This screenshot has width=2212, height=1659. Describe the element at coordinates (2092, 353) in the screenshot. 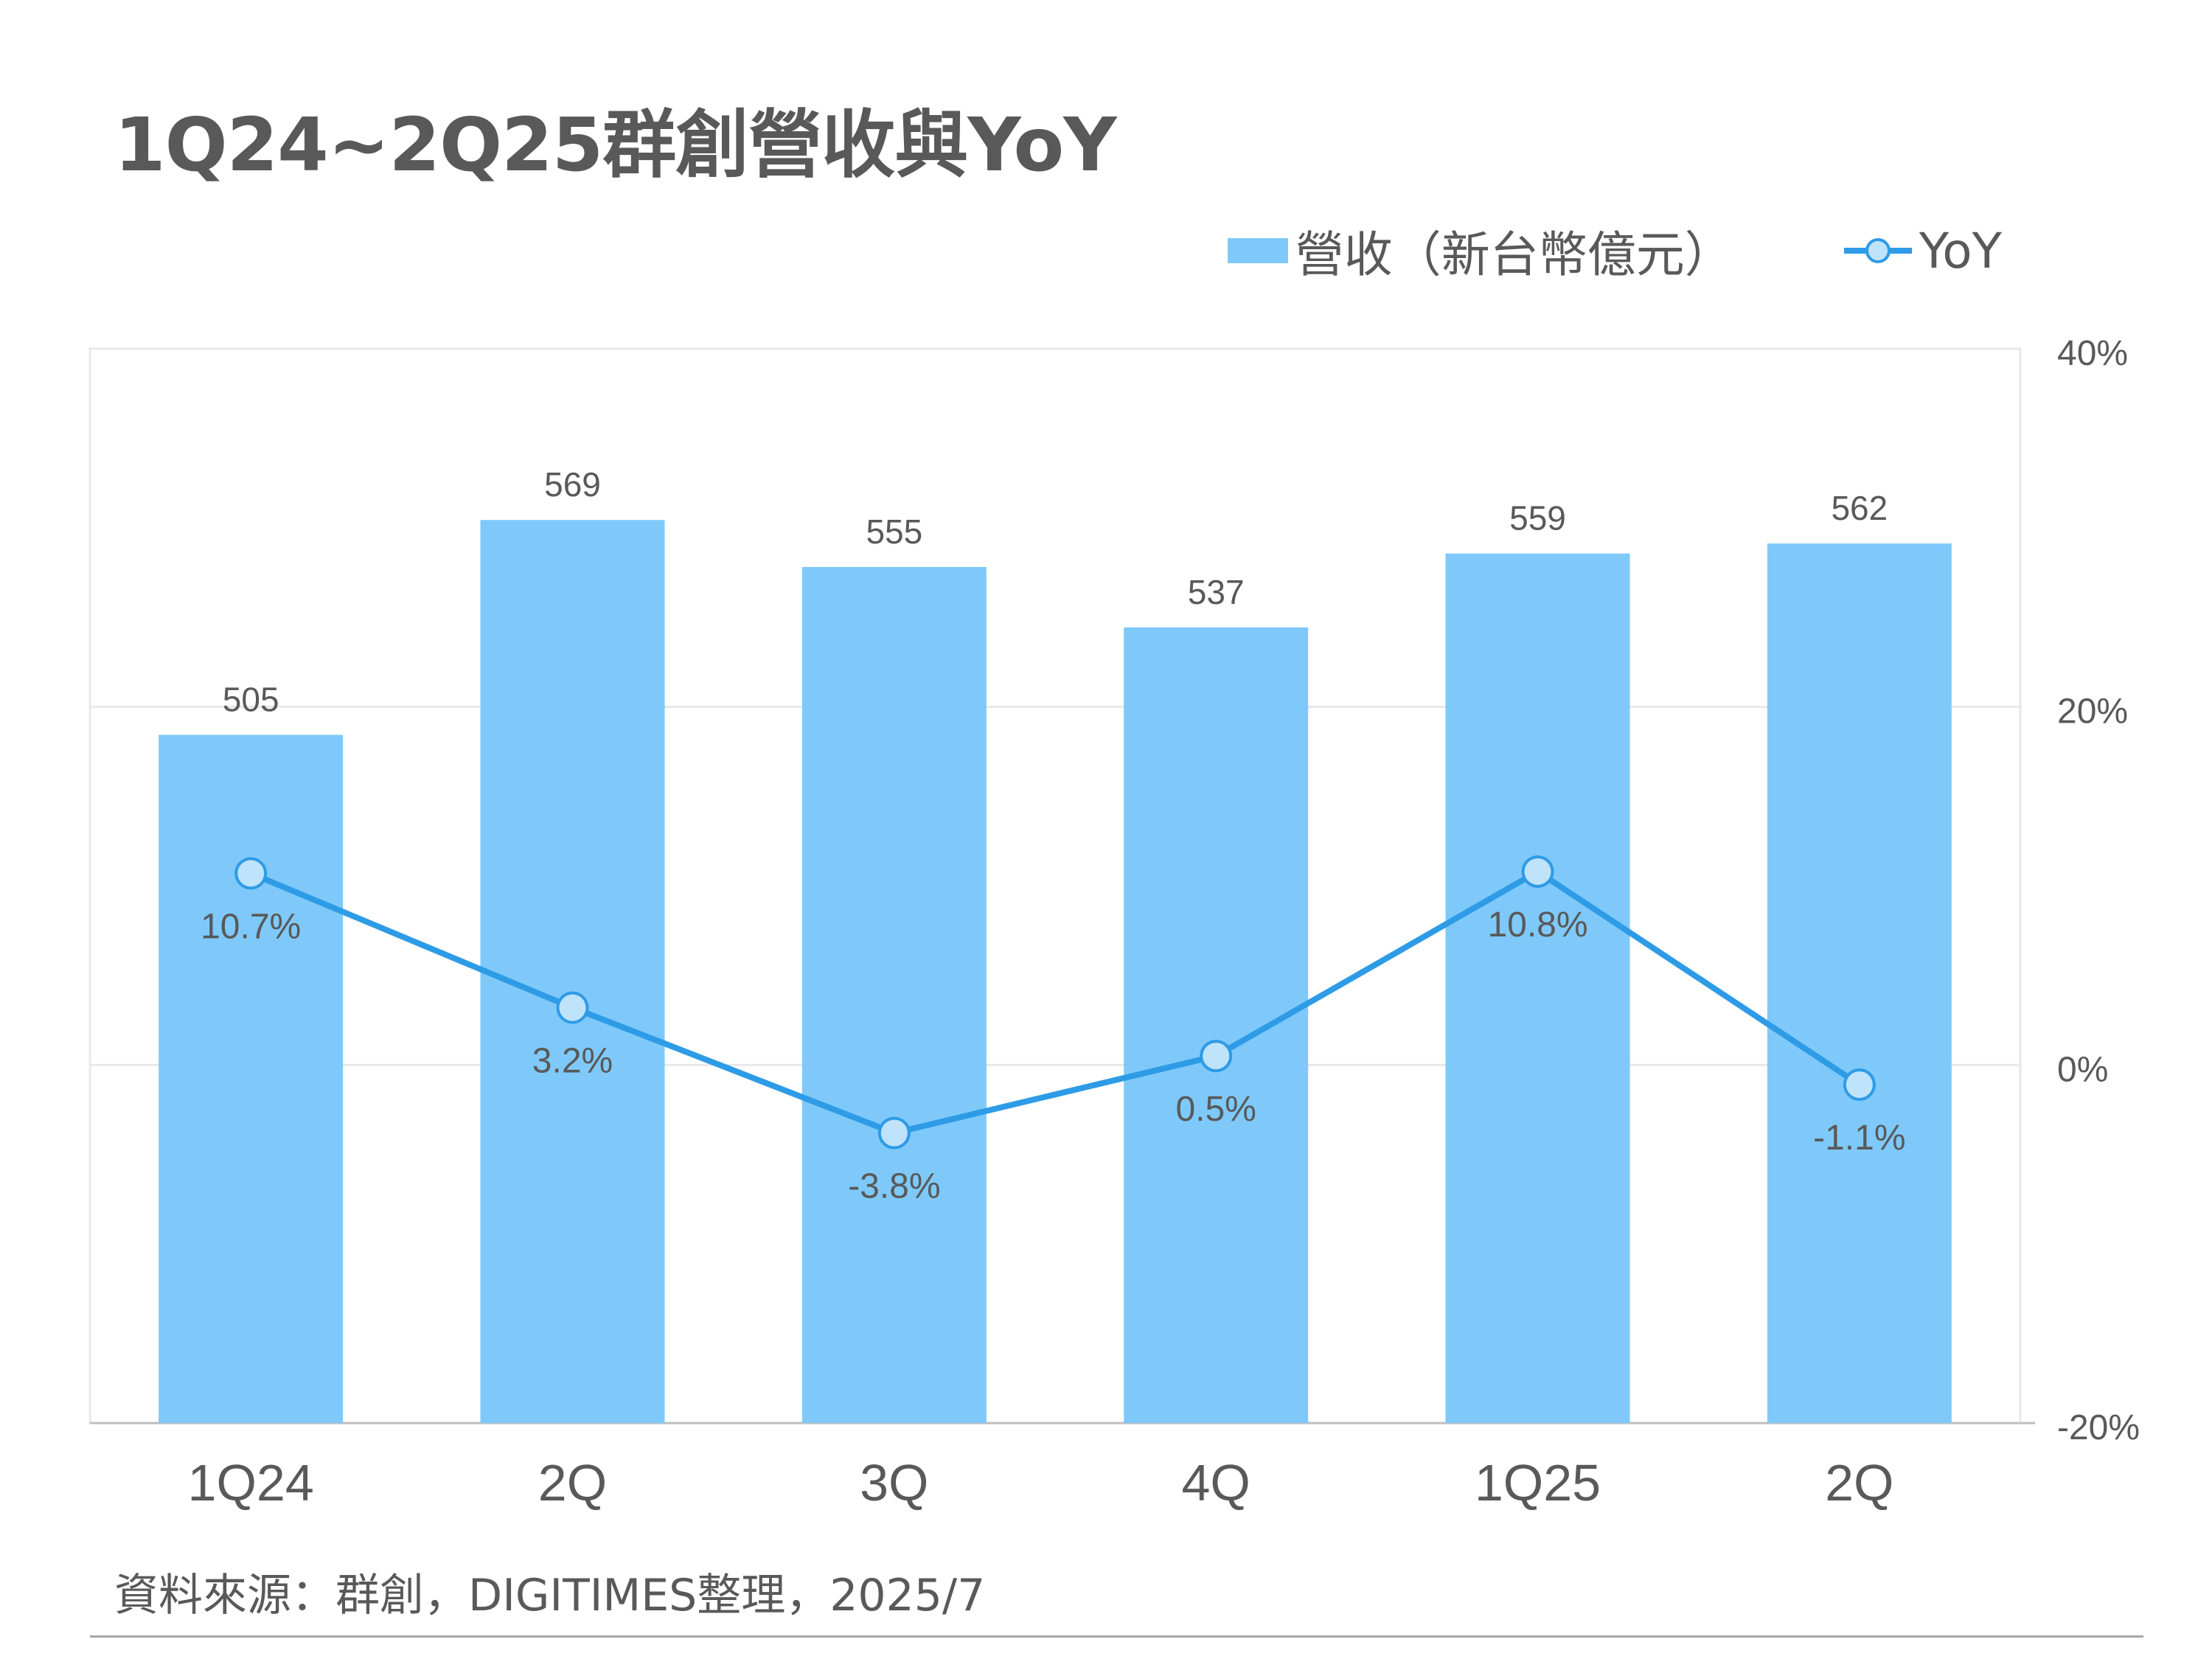

I see `right-axis-tick-label: 40%` at that location.